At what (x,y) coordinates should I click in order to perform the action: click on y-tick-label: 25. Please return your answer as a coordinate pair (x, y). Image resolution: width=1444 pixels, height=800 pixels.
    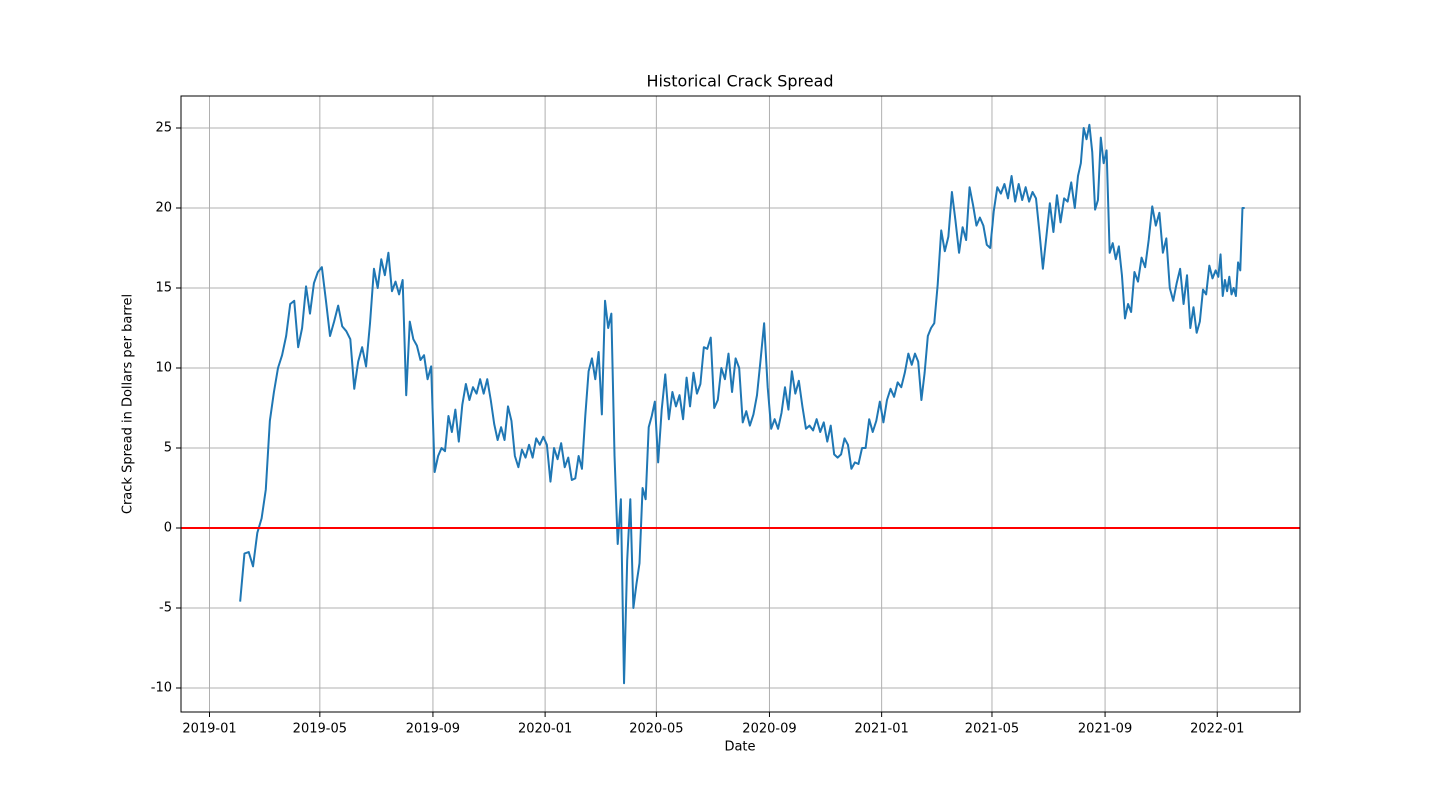
    Looking at the image, I should click on (163, 128).